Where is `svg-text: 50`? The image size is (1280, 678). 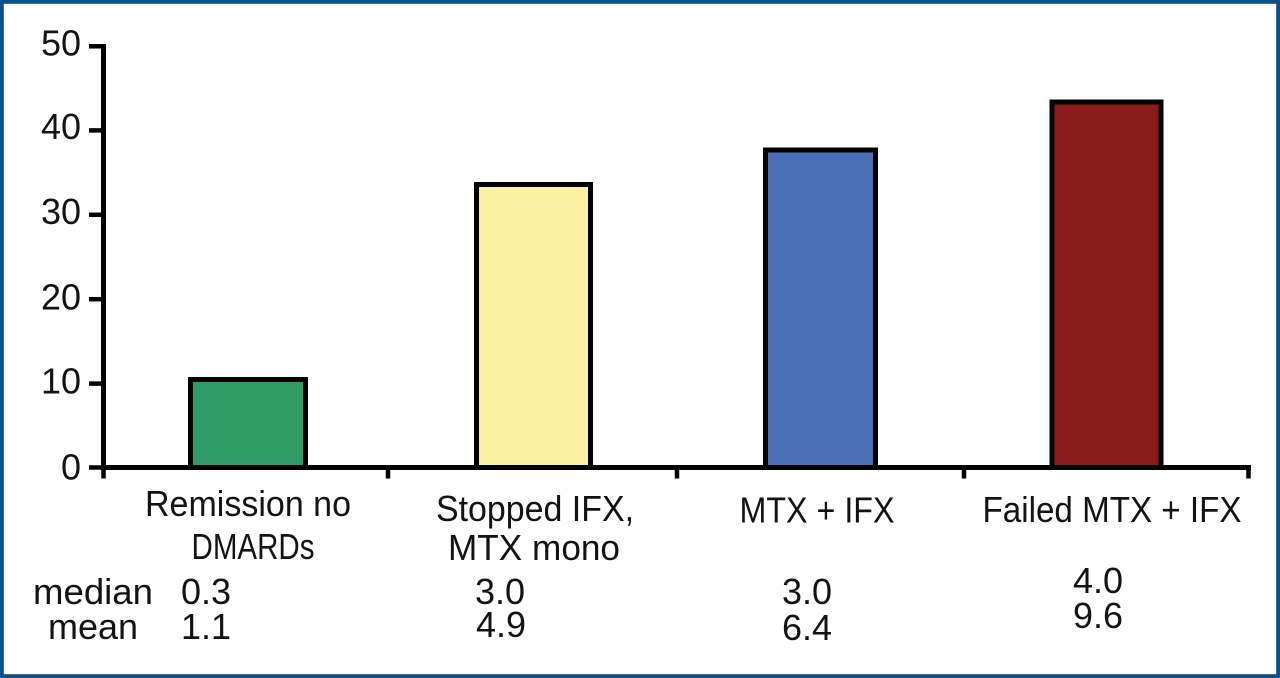 svg-text: 50 is located at coordinates (61, 43).